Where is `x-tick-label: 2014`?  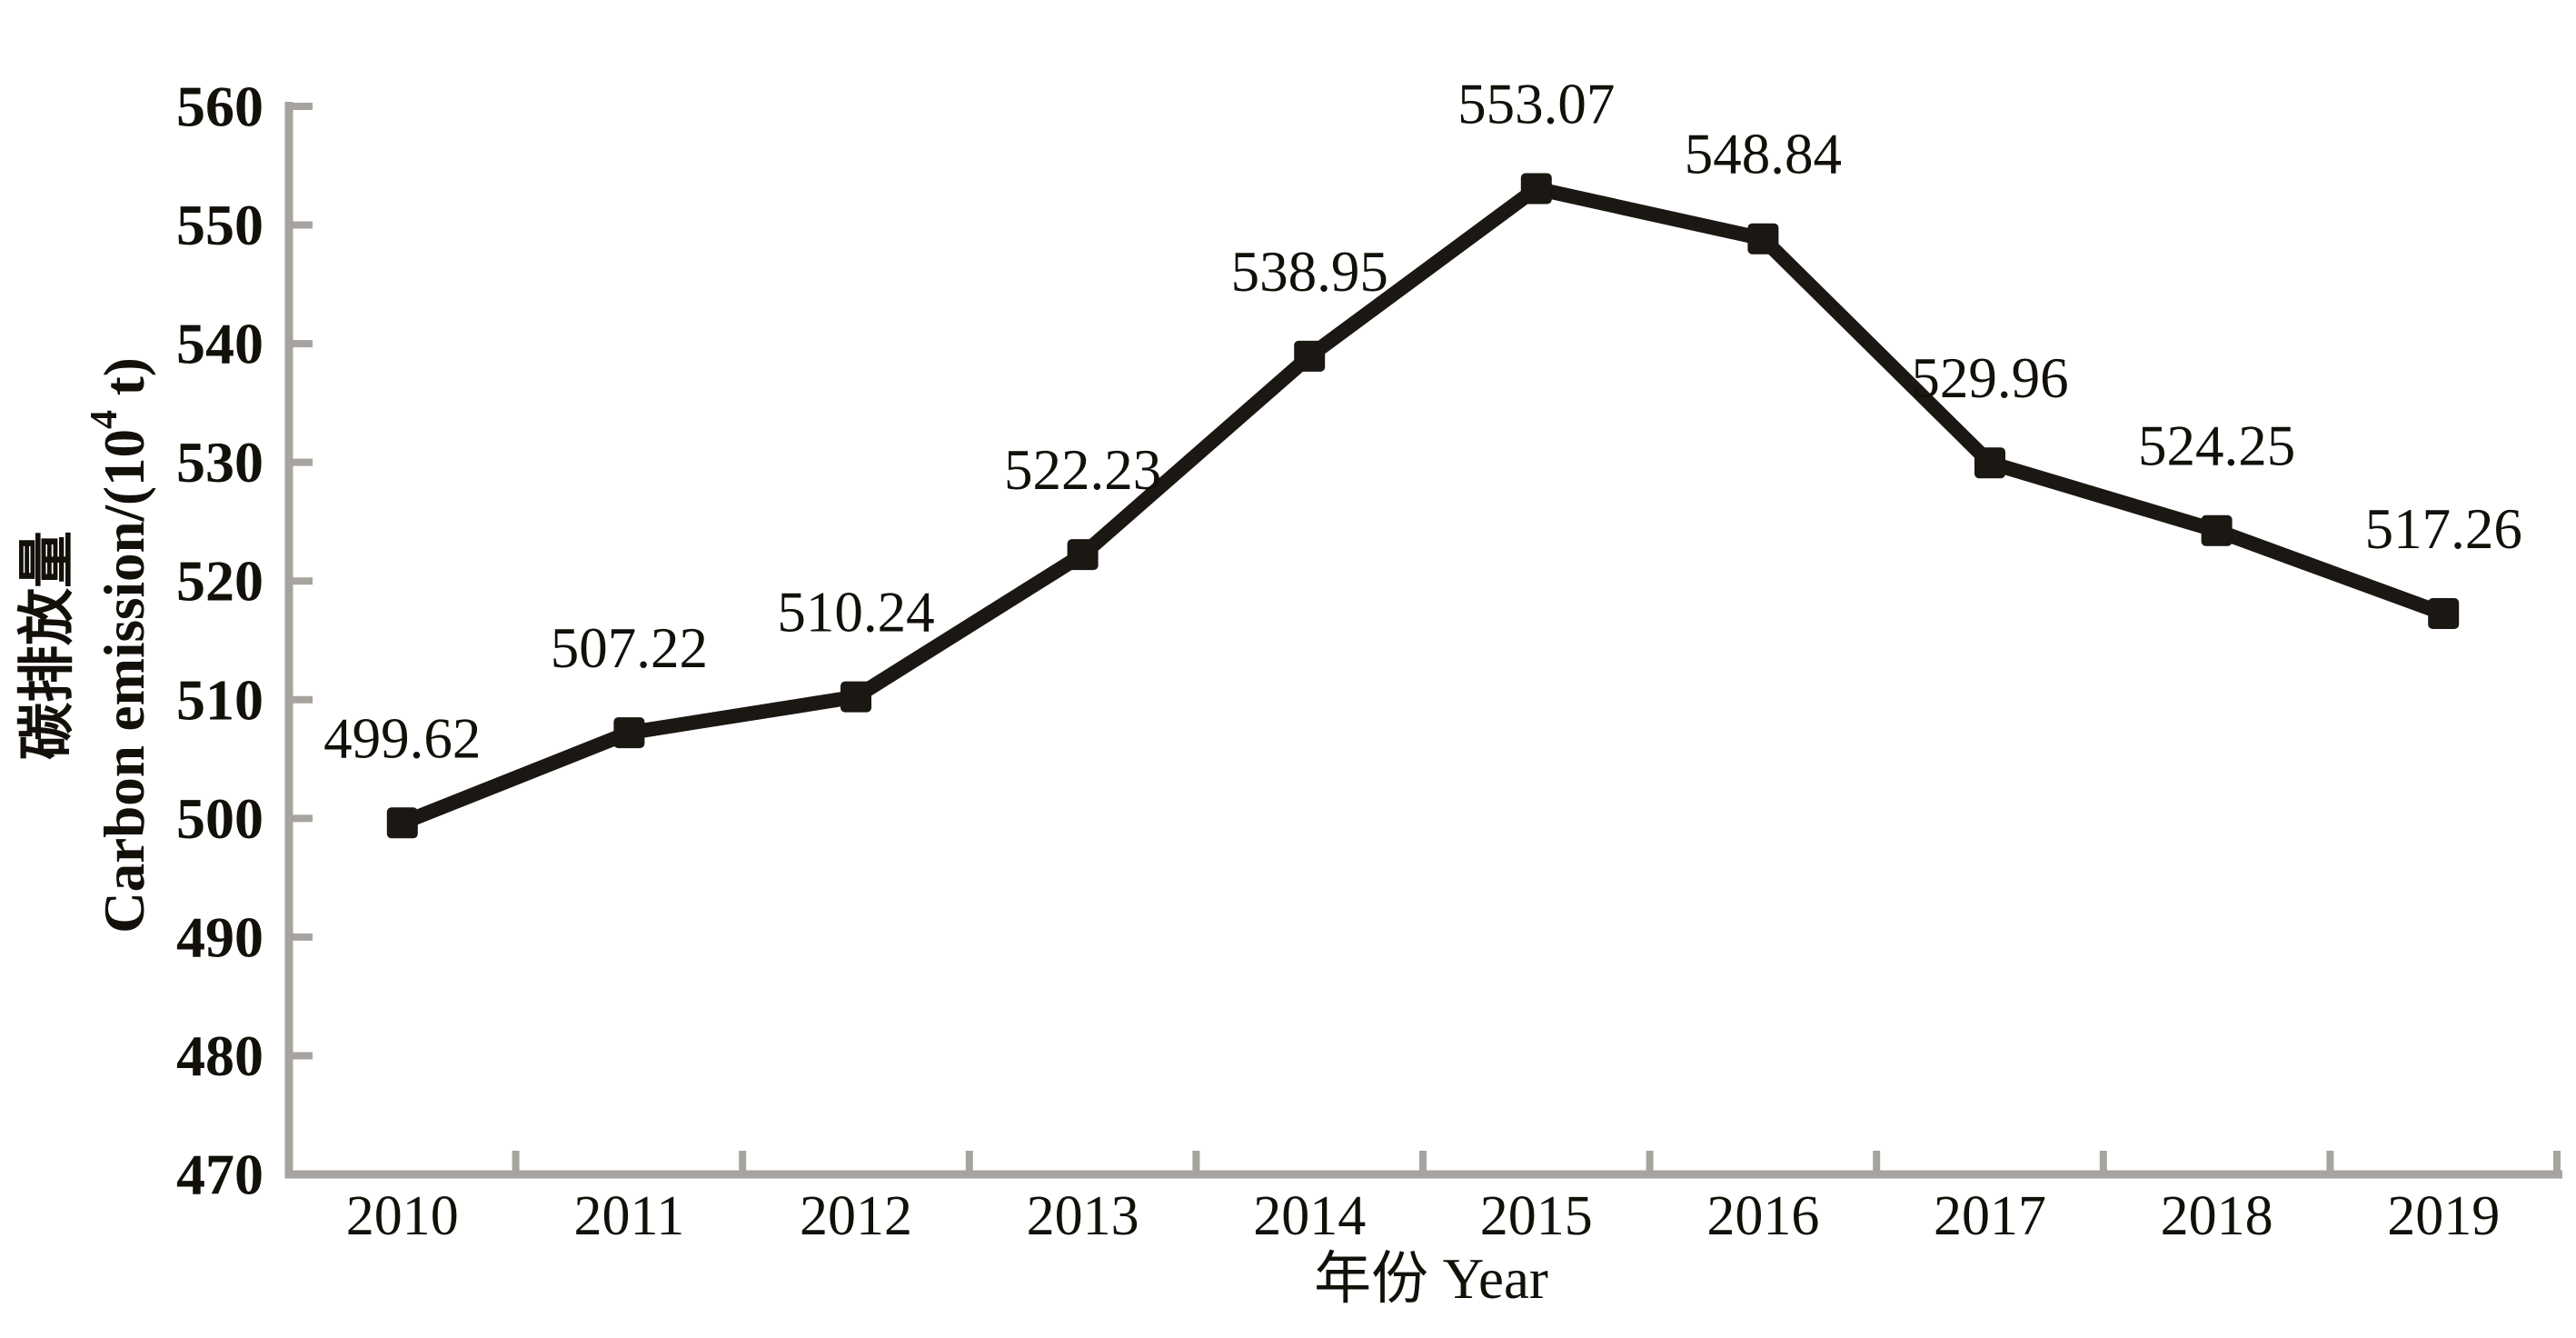 x-tick-label: 2014 is located at coordinates (1309, 1216).